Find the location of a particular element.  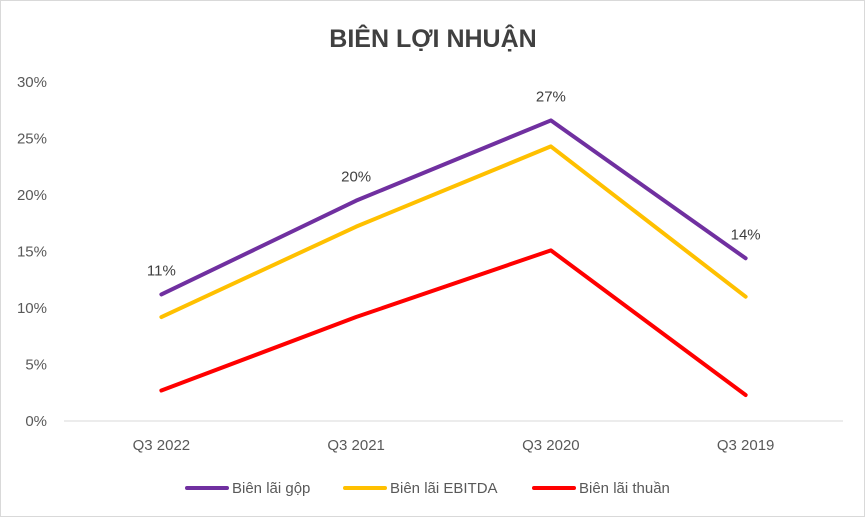

y-tick-label: 10% is located at coordinates (32, 308).